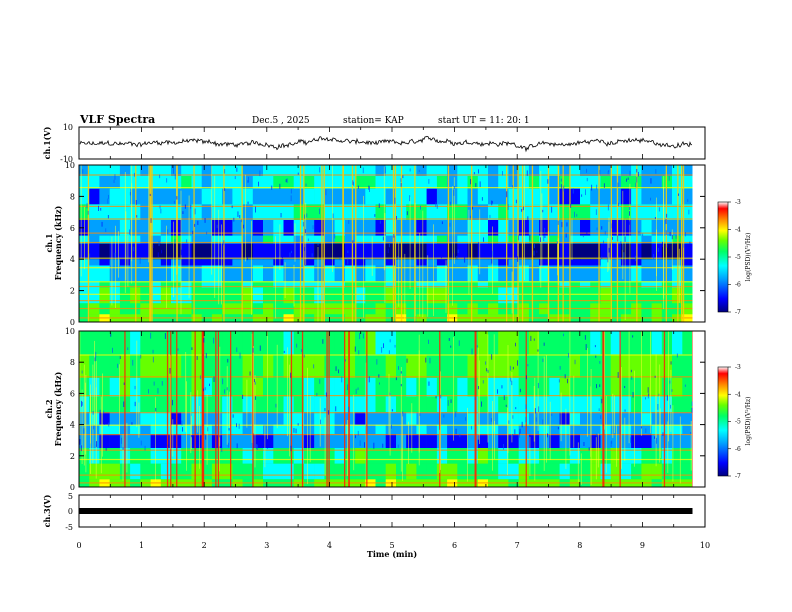 The width and height of the screenshot is (792, 612). I want to click on ch1-waveform-line, so click(386, 144).